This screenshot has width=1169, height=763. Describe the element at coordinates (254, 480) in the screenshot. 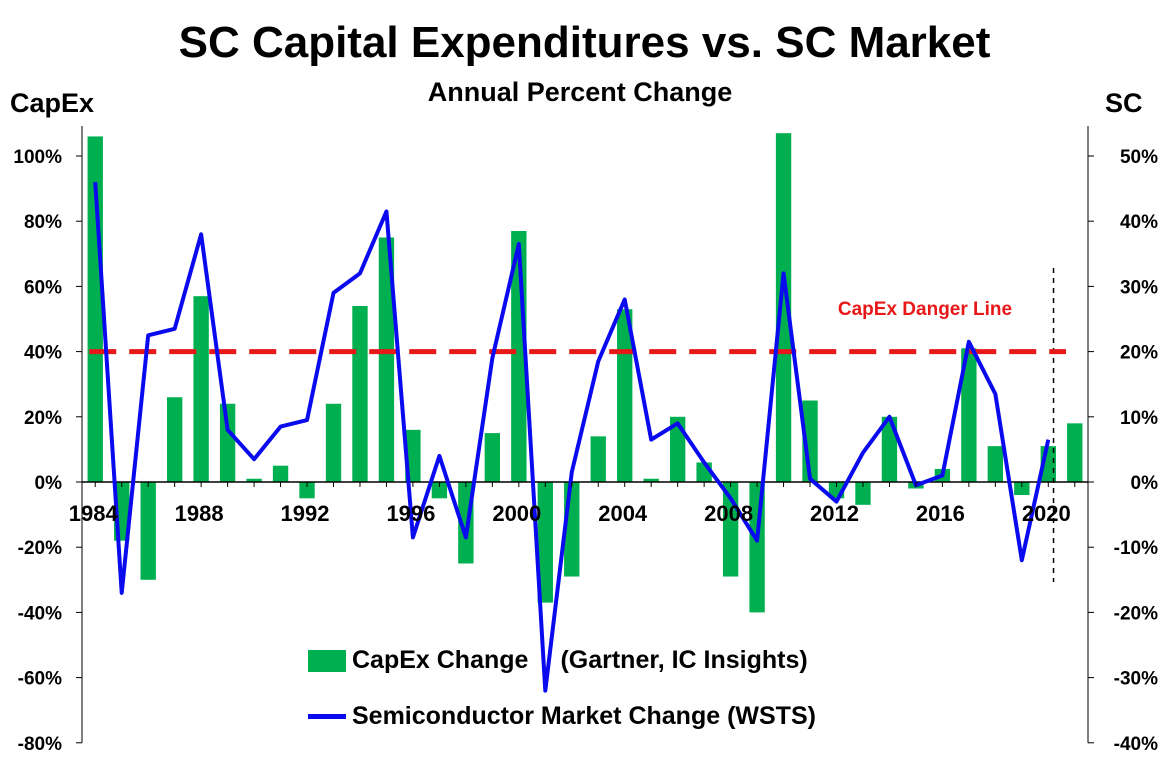

I see `capex-bar-1990` at that location.